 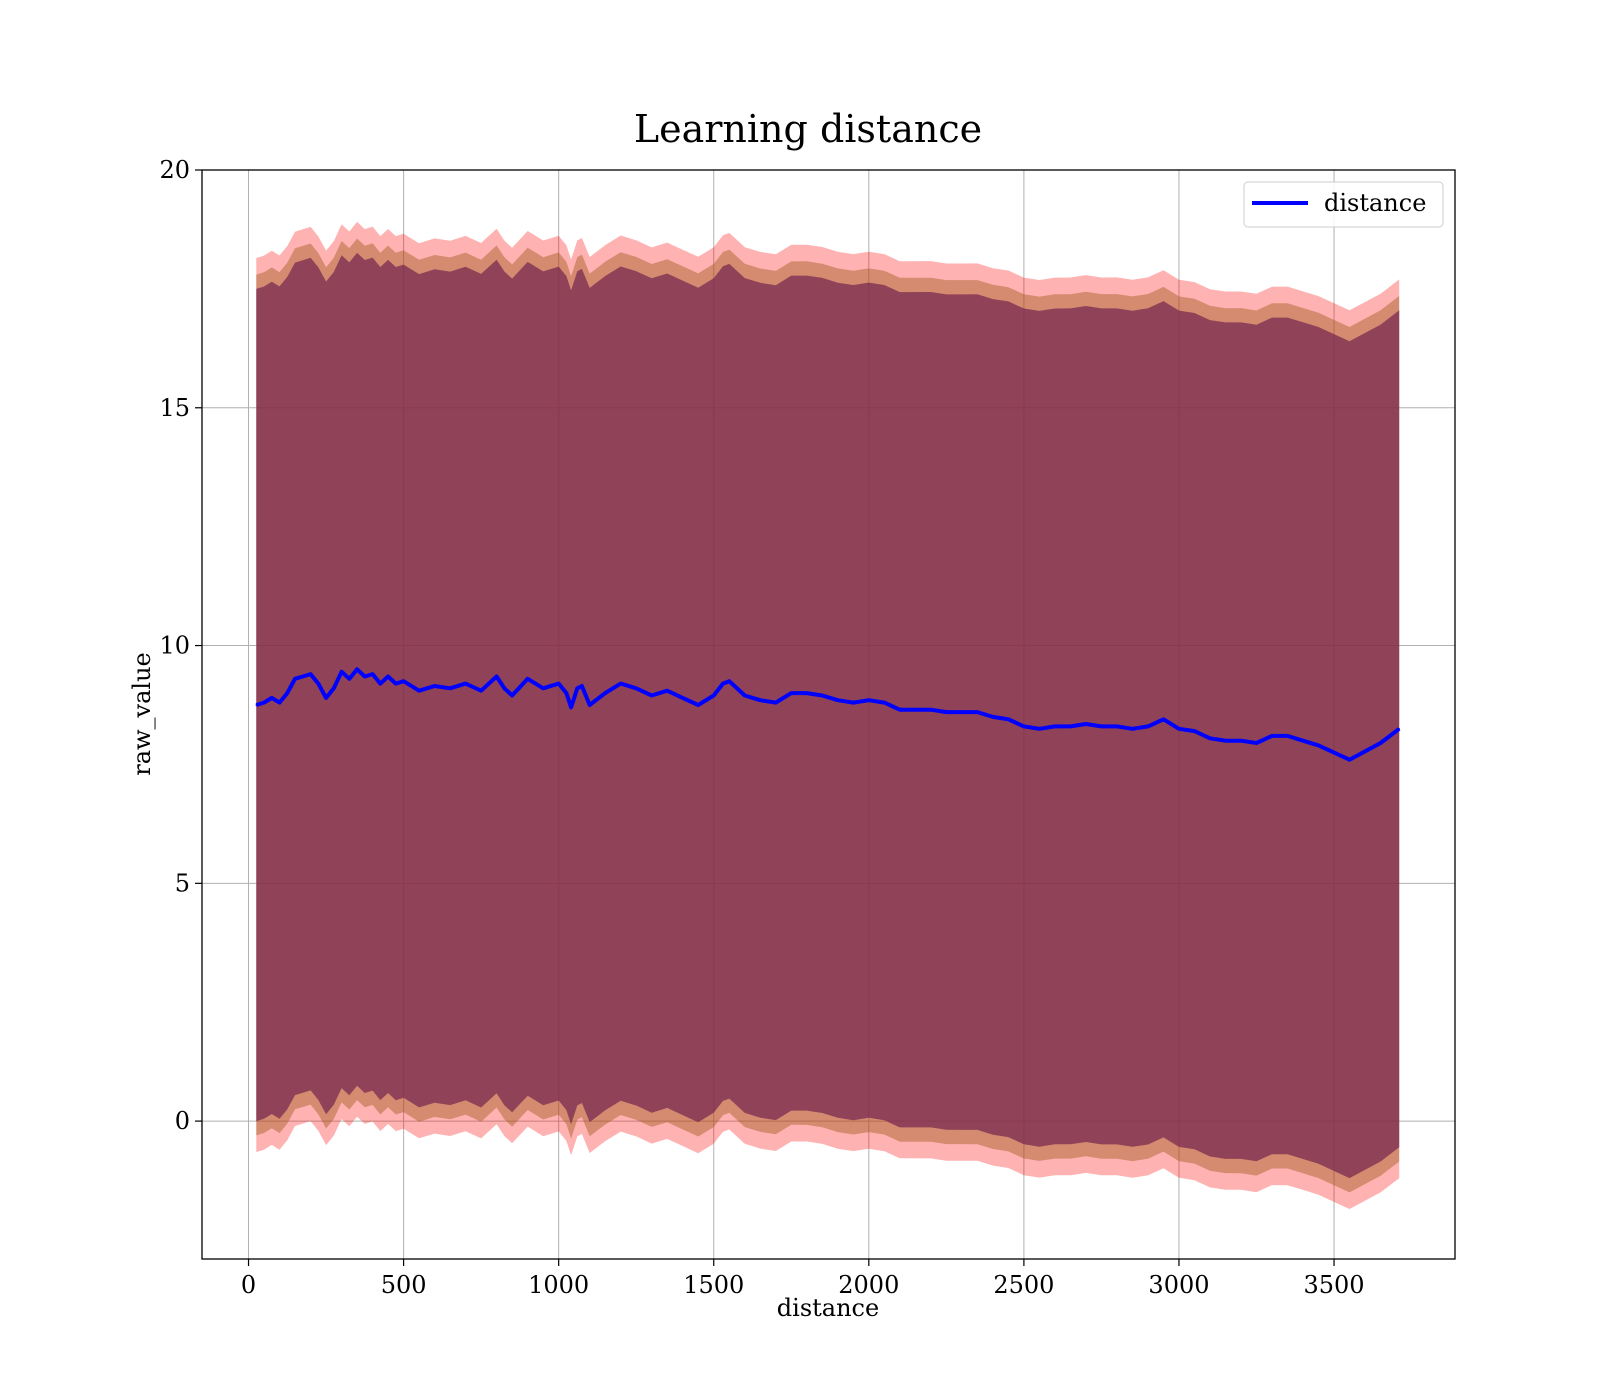 I want to click on x-tick-label: 1000, so click(x=558, y=1285).